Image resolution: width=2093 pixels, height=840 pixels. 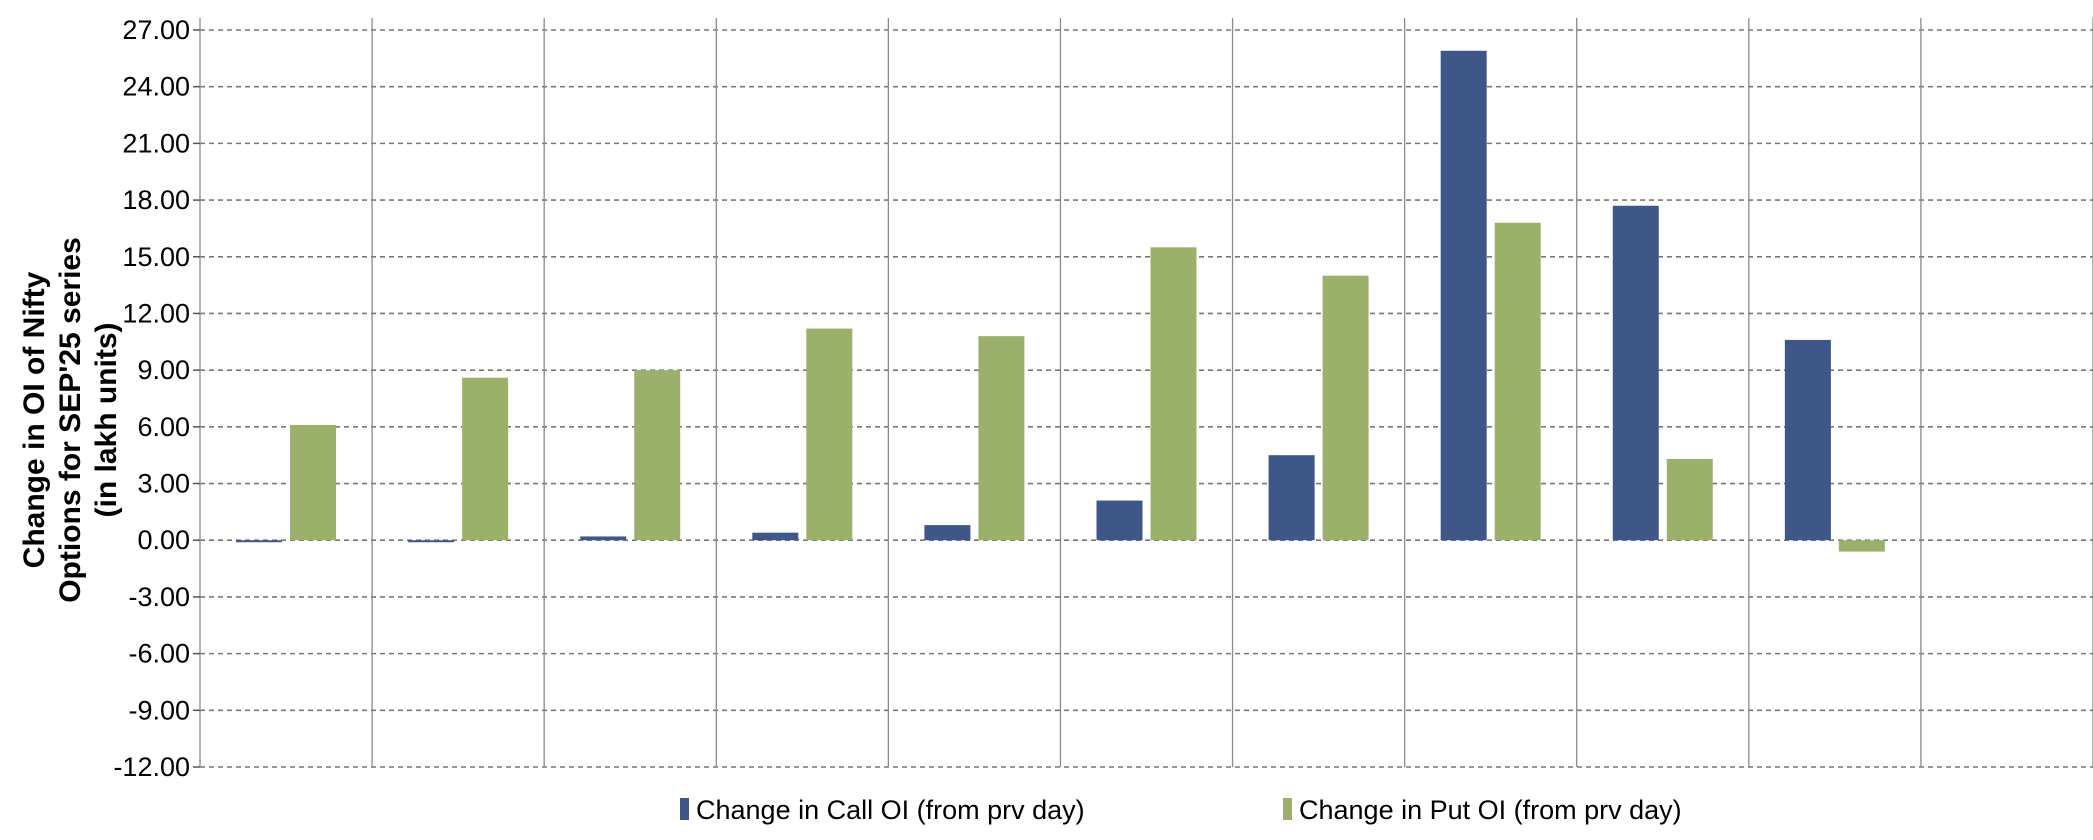 I want to click on y-tick-label: -6.00, so click(x=159, y=654).